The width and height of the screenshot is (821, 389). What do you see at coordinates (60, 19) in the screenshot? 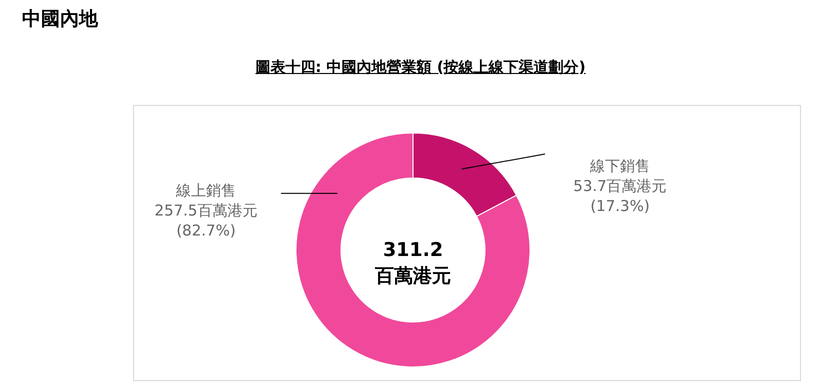
I see `chart-title: 中國內地` at bounding box center [60, 19].